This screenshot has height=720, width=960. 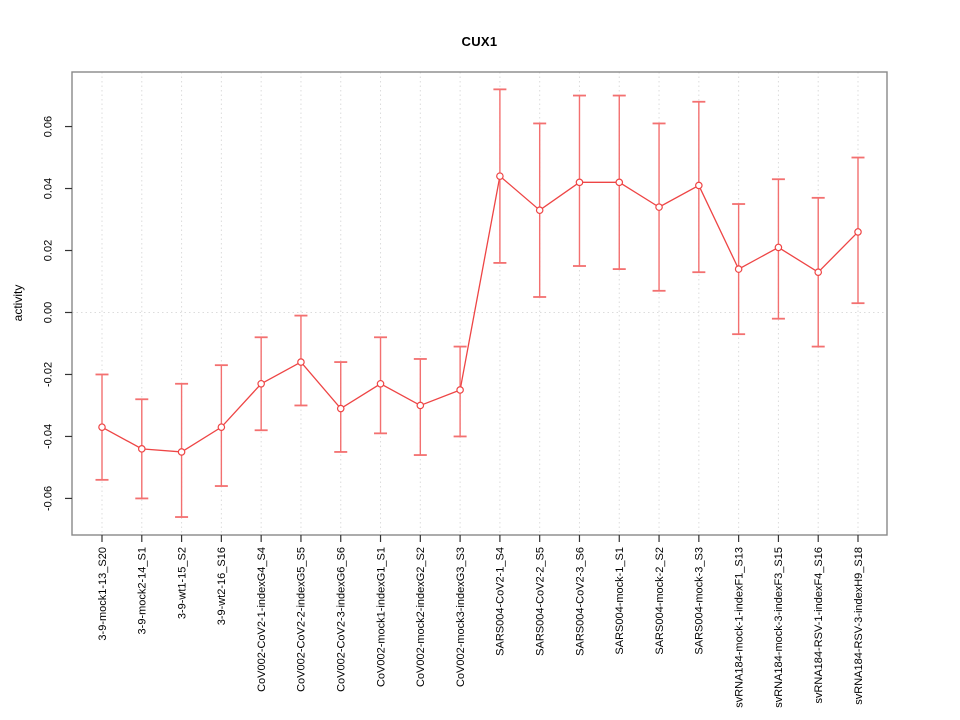 What do you see at coordinates (18, 303) in the screenshot?
I see `y-axis-label: activity` at bounding box center [18, 303].